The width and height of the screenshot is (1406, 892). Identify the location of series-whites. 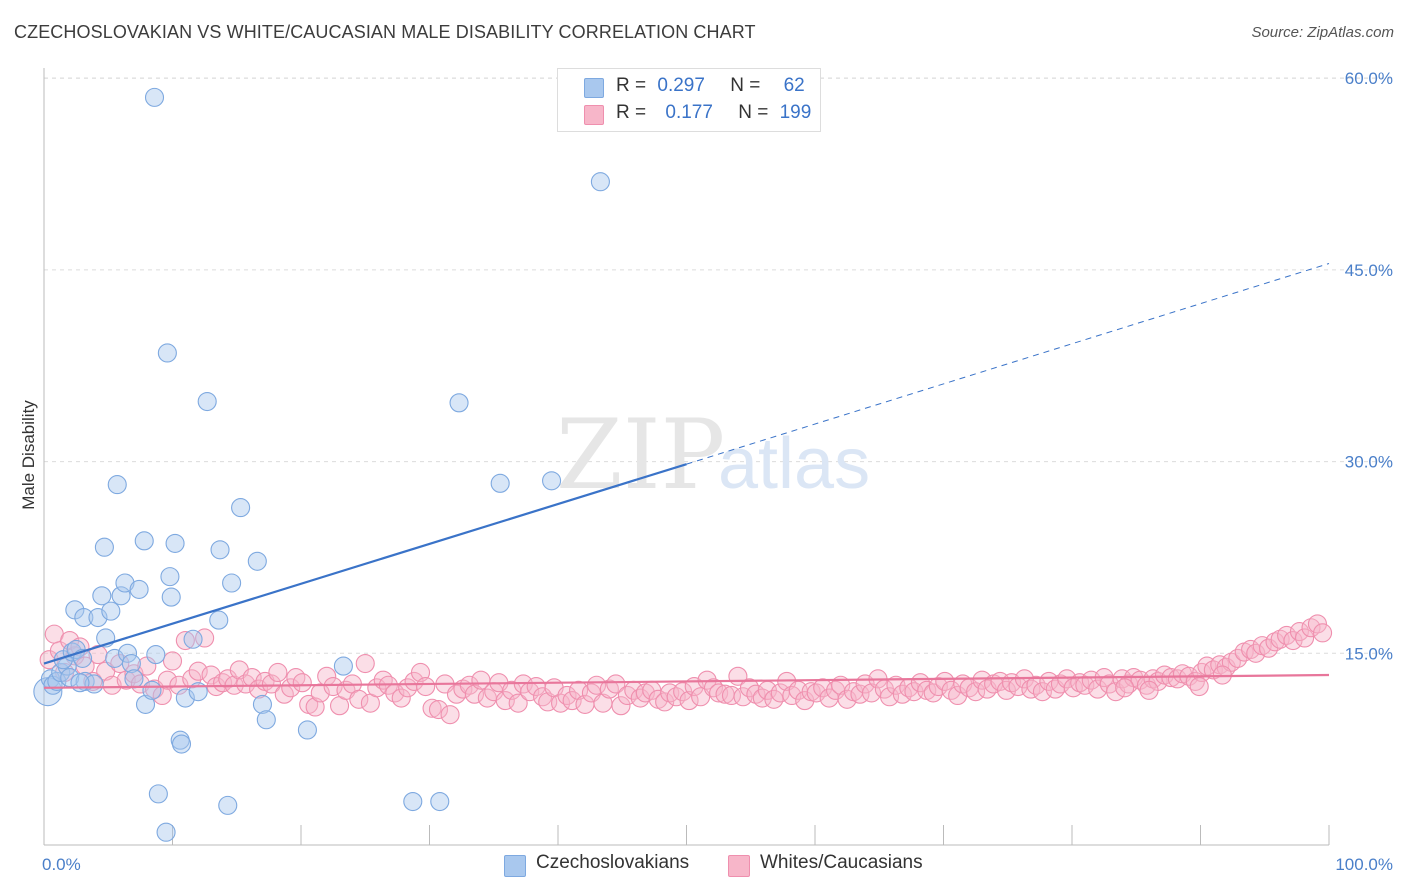
(686, 669).